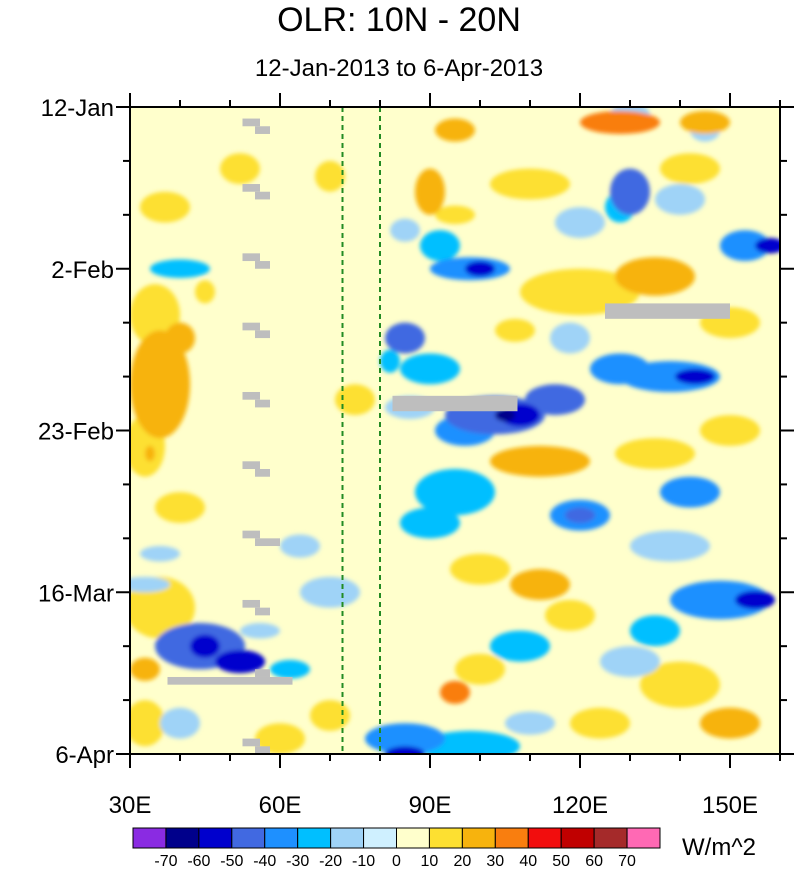 The width and height of the screenshot is (798, 869). Describe the element at coordinates (627, 861) in the screenshot. I see `colorbar-label: 70` at that location.